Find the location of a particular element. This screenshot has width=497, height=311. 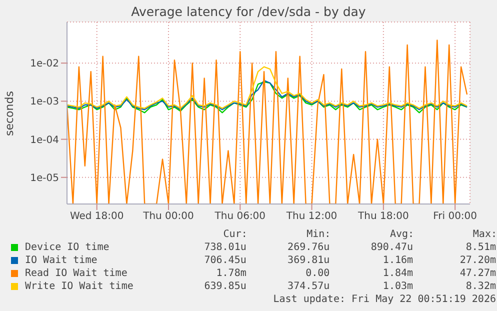

text: 1.16m is located at coordinates (398, 260).